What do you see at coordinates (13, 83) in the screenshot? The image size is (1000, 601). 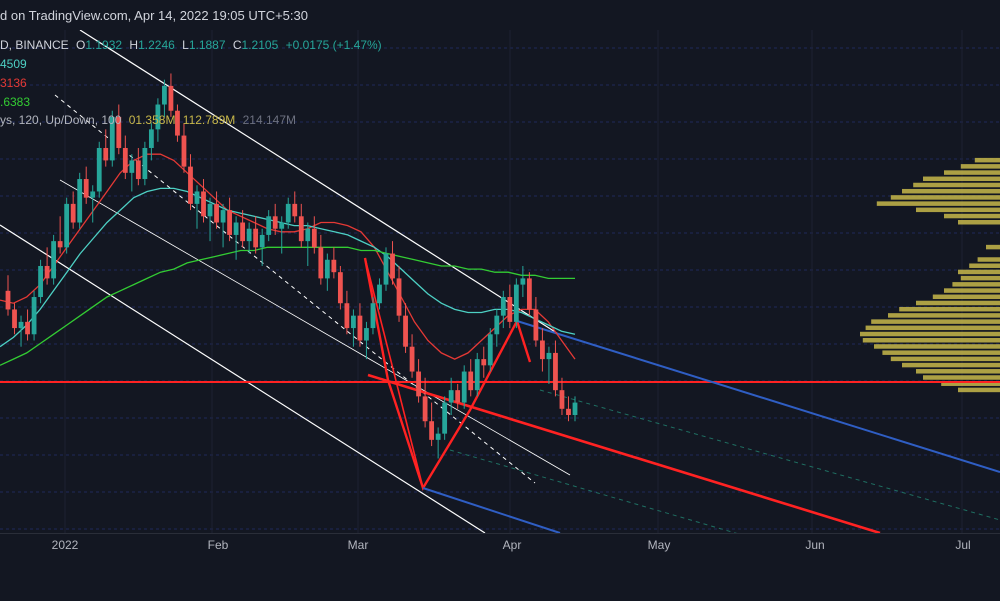 I see `legend-ma2: 3136` at bounding box center [13, 83].